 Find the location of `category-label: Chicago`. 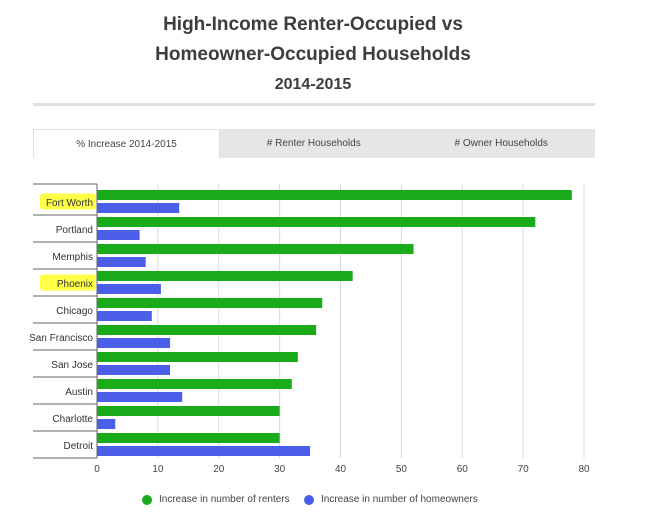

category-label: Chicago is located at coordinates (74, 311).